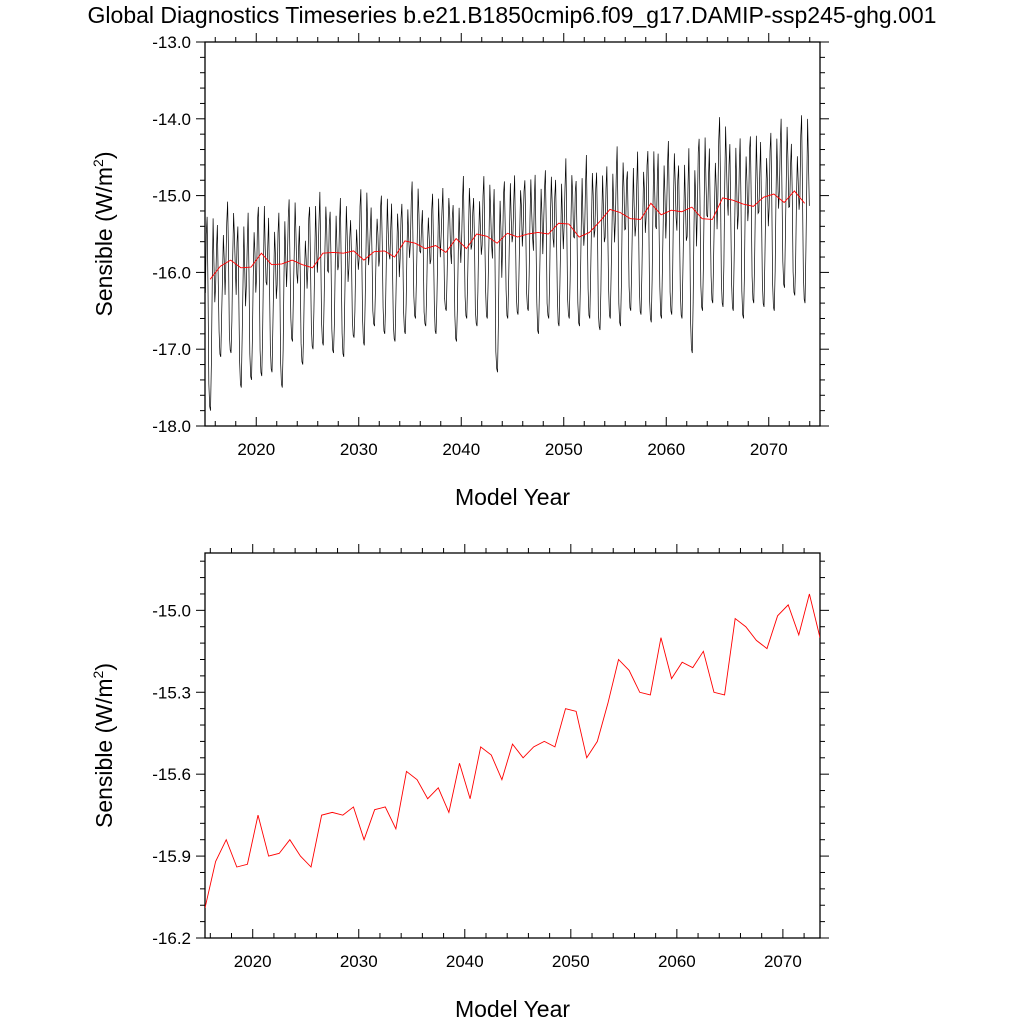 Image resolution: width=1024 pixels, height=1024 pixels. I want to click on annual-mean-series-line, so click(507, 235).